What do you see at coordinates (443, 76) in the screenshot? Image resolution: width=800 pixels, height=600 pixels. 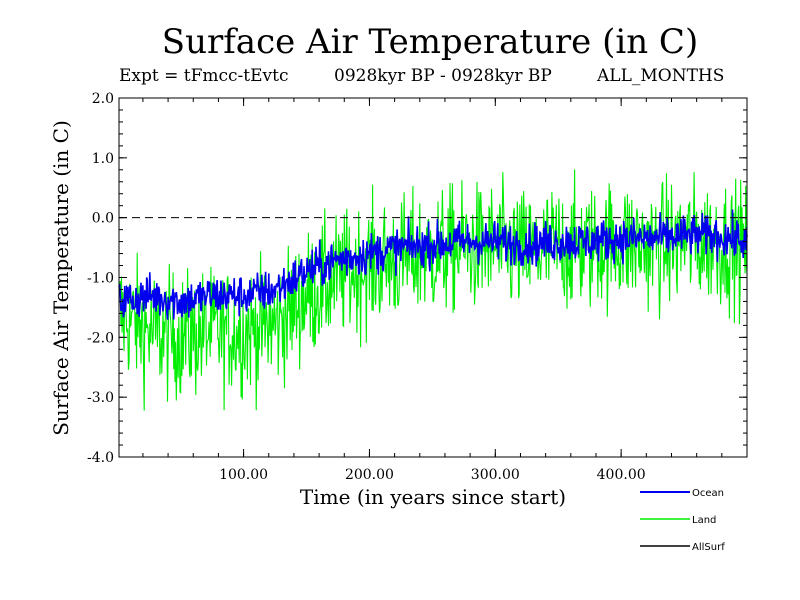 I see `period-label: 0928kyr BP - 0928kyr BP` at bounding box center [443, 76].